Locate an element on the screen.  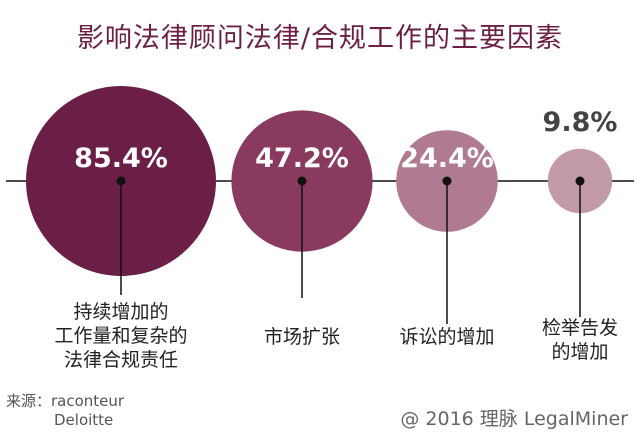
source-line-1: raconteur is located at coordinates (88, 401).